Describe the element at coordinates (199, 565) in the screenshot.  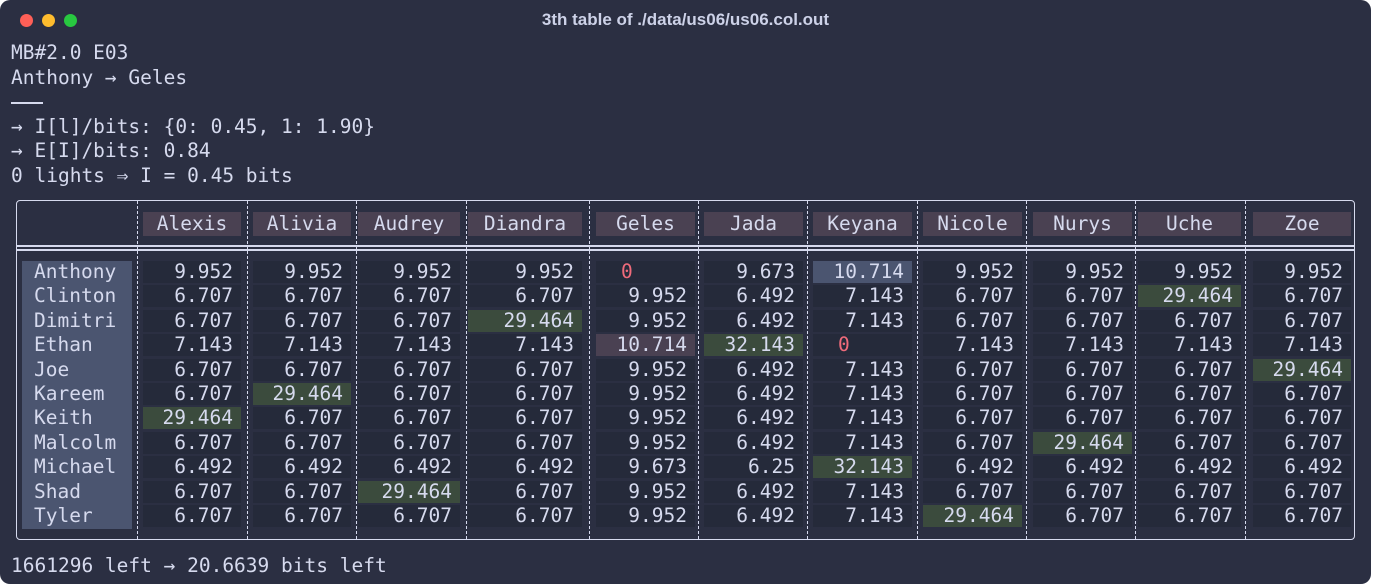
I see `footer-status: 1661296 left → 20.6639 bits left` at that location.